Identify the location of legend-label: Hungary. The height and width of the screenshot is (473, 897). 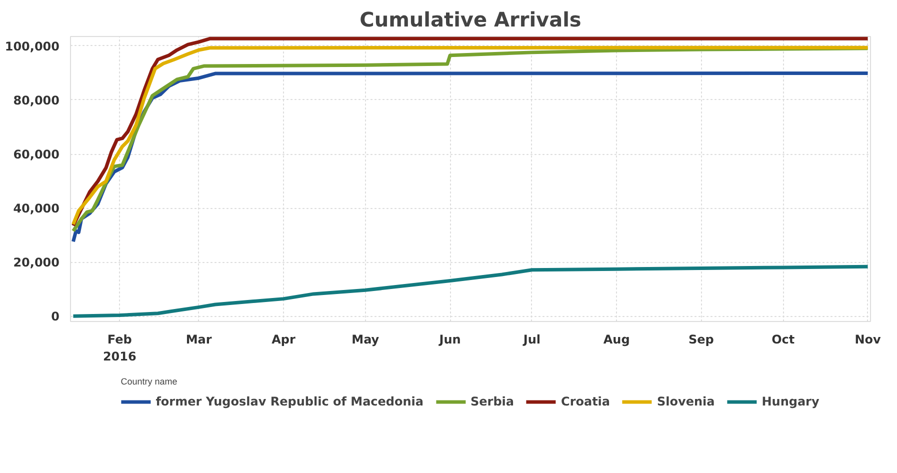
(791, 401).